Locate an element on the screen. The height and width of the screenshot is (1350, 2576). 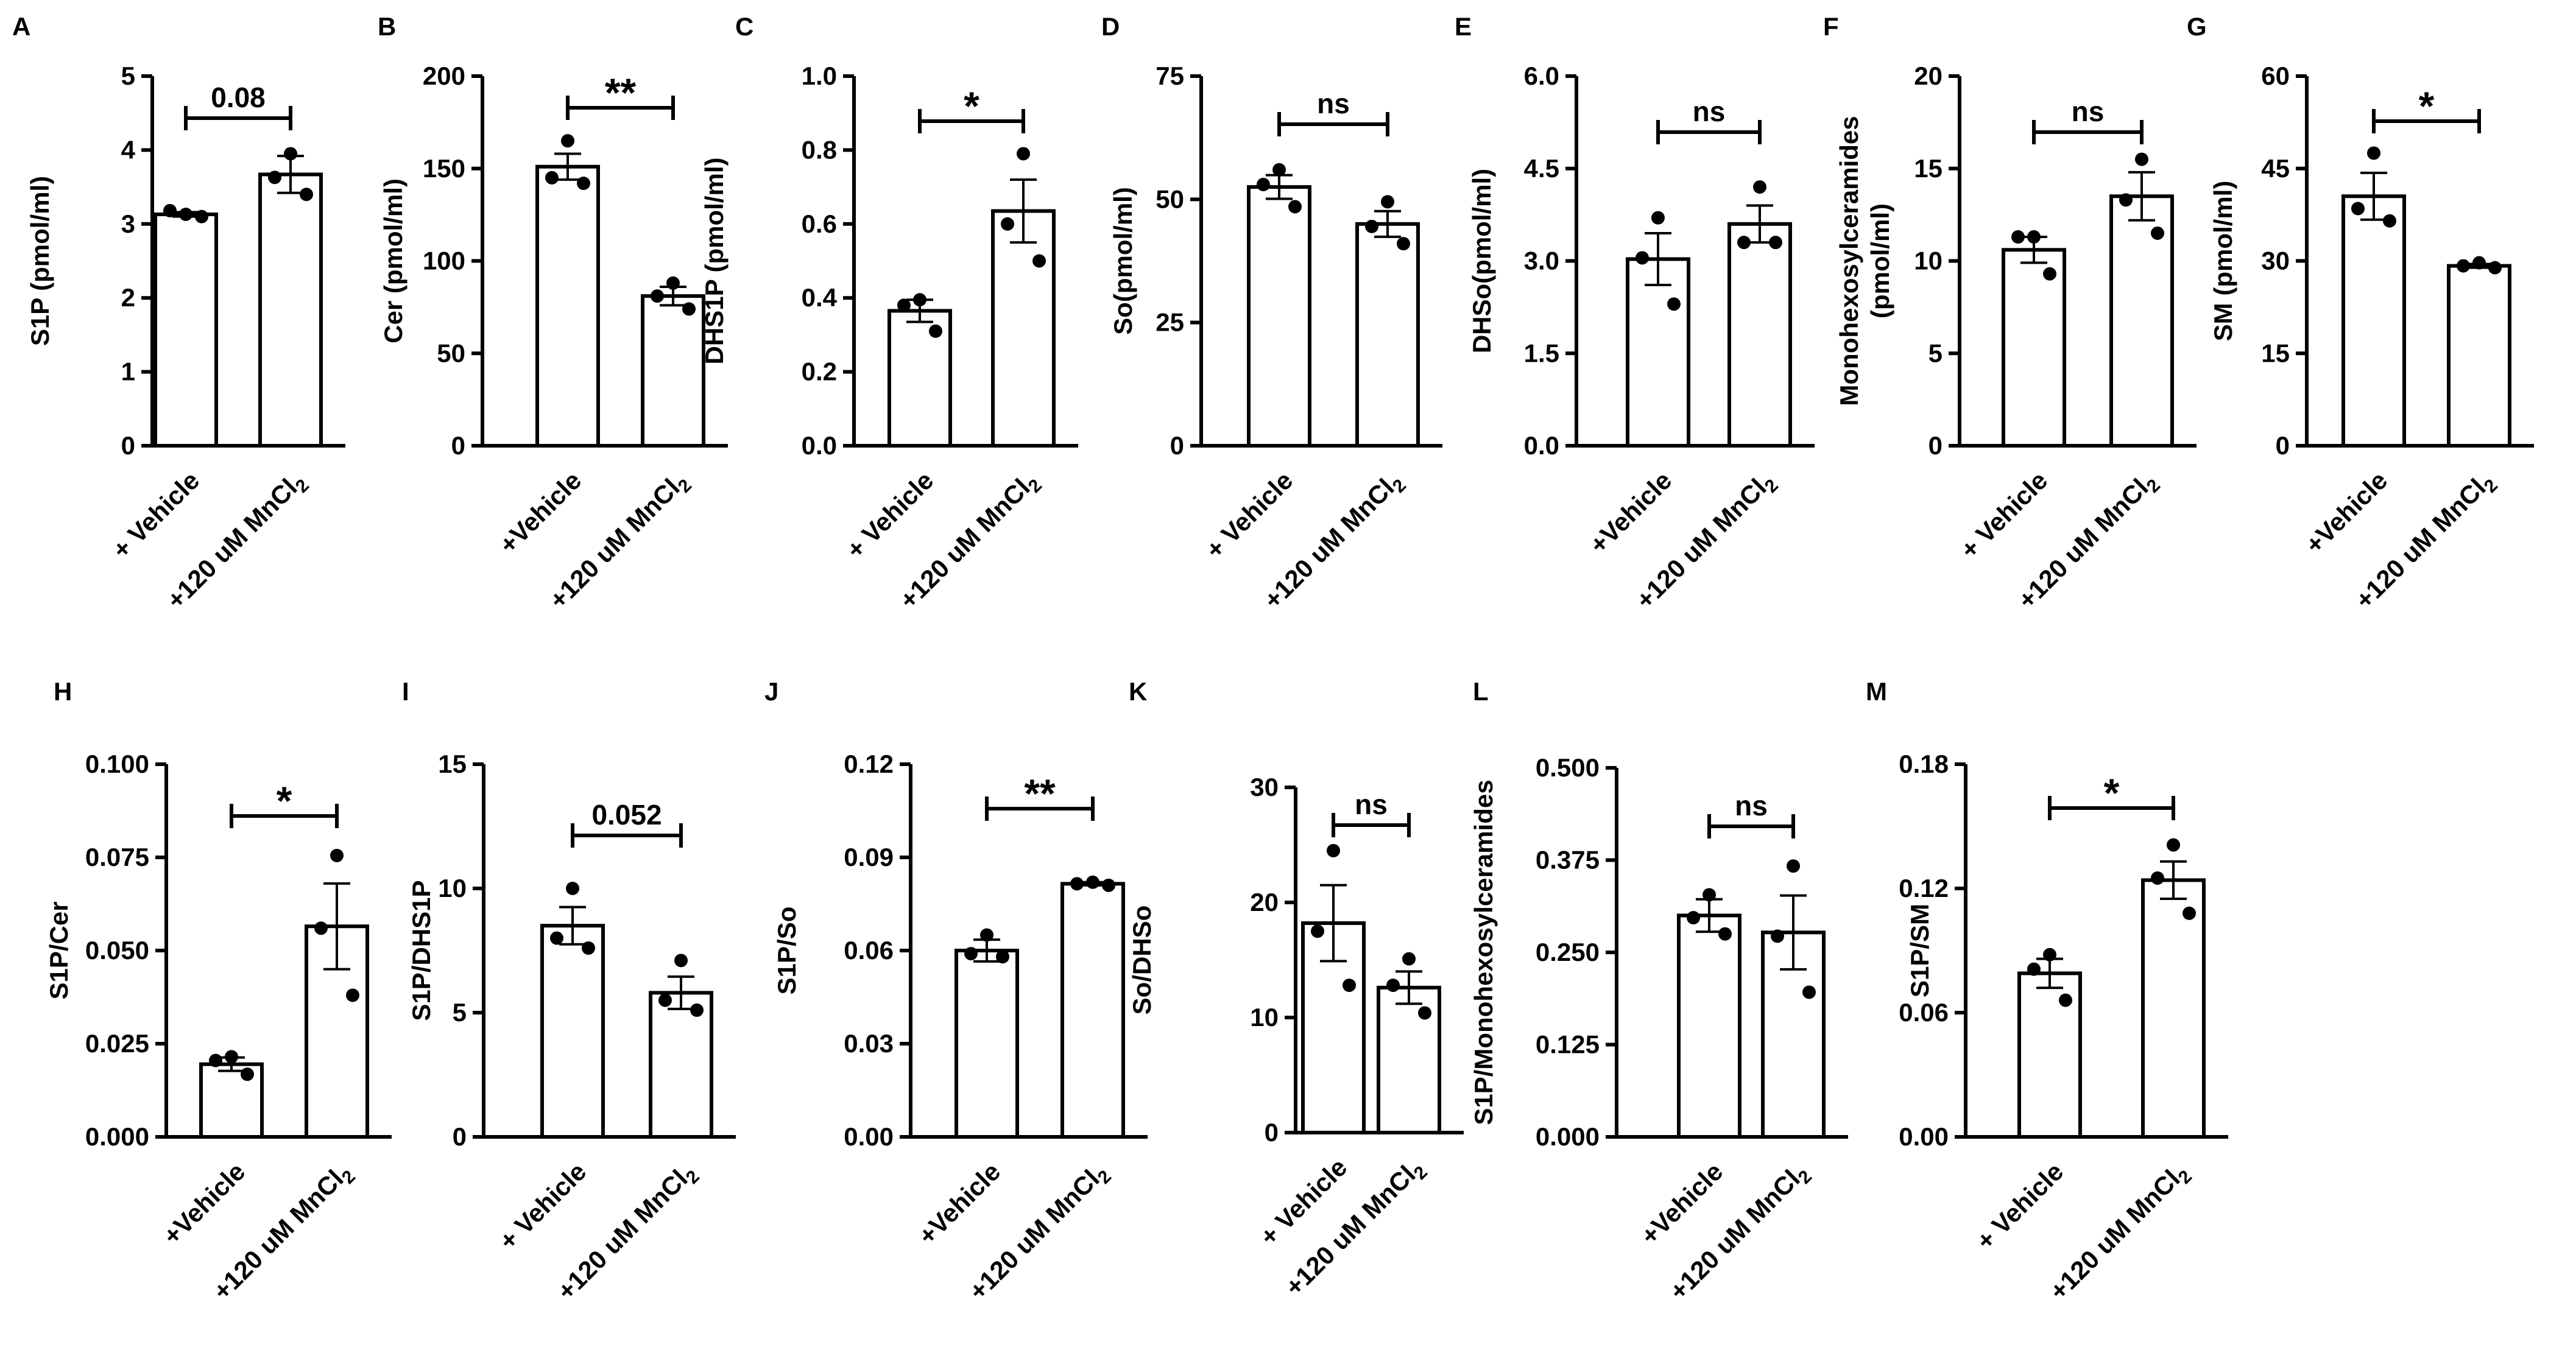
x-category-subscript: 2 is located at coordinates (1104, 1177).